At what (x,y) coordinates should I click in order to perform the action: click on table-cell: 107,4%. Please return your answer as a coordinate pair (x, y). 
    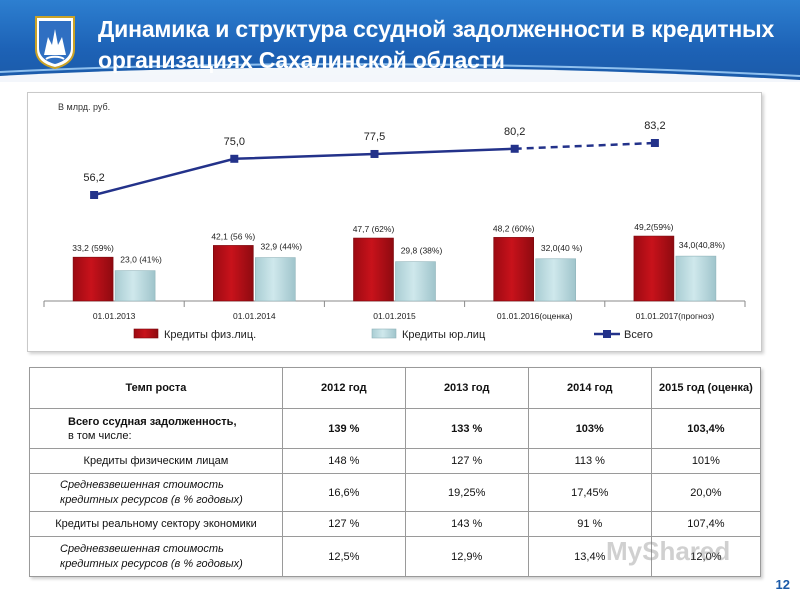
    Looking at the image, I should click on (706, 524).